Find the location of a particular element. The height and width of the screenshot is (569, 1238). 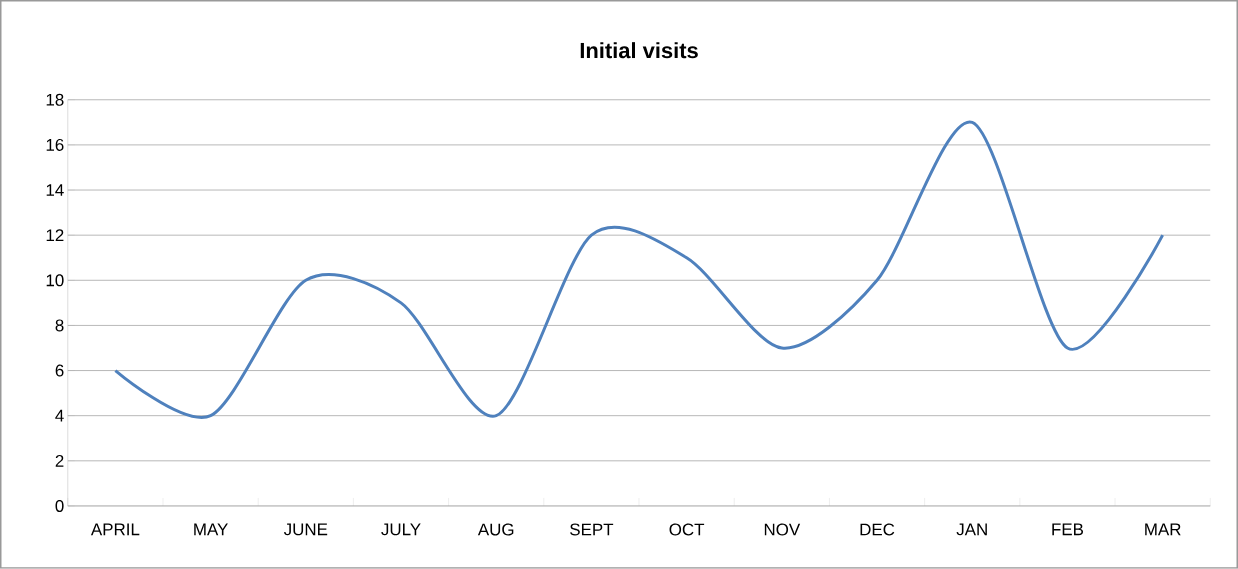

x-tick-label: AUG is located at coordinates (495, 529).